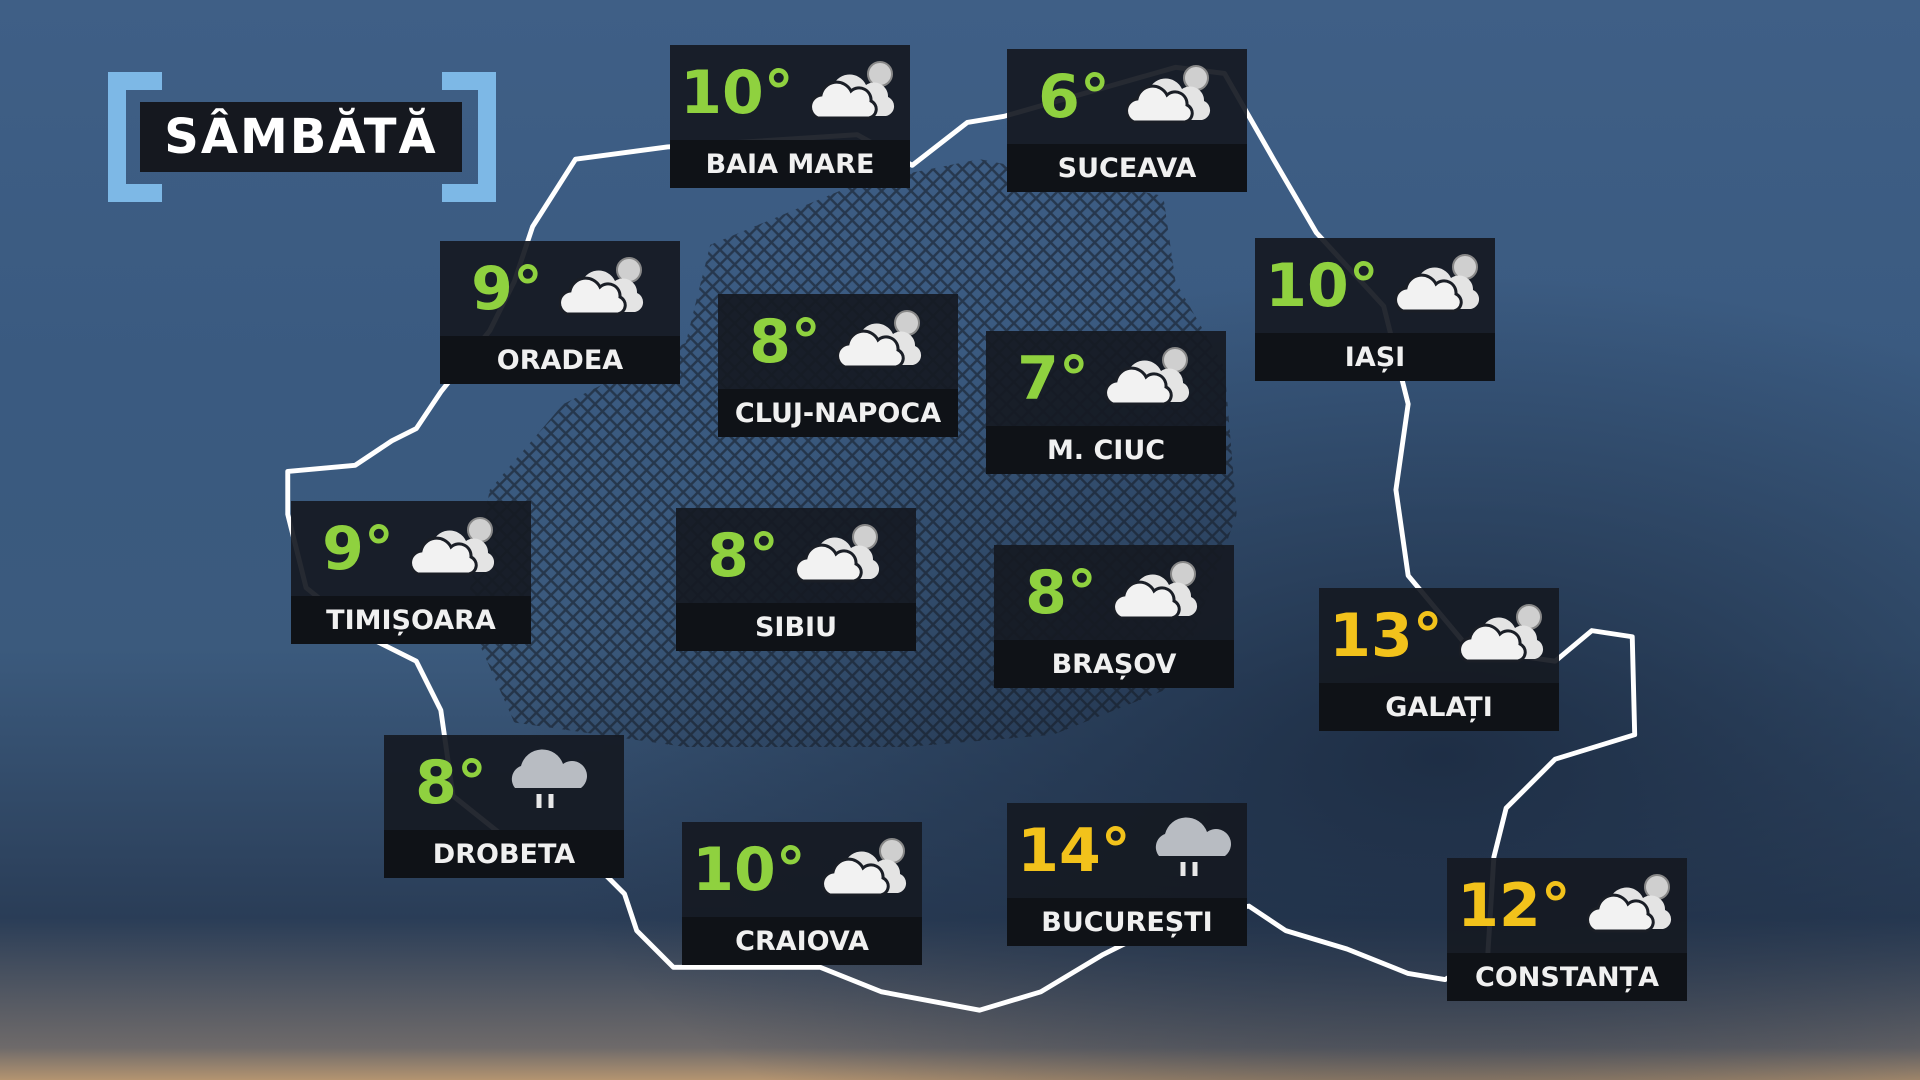 The height and width of the screenshot is (1080, 1920). I want to click on city-tile: 10° IAȘI, so click(1375, 309).